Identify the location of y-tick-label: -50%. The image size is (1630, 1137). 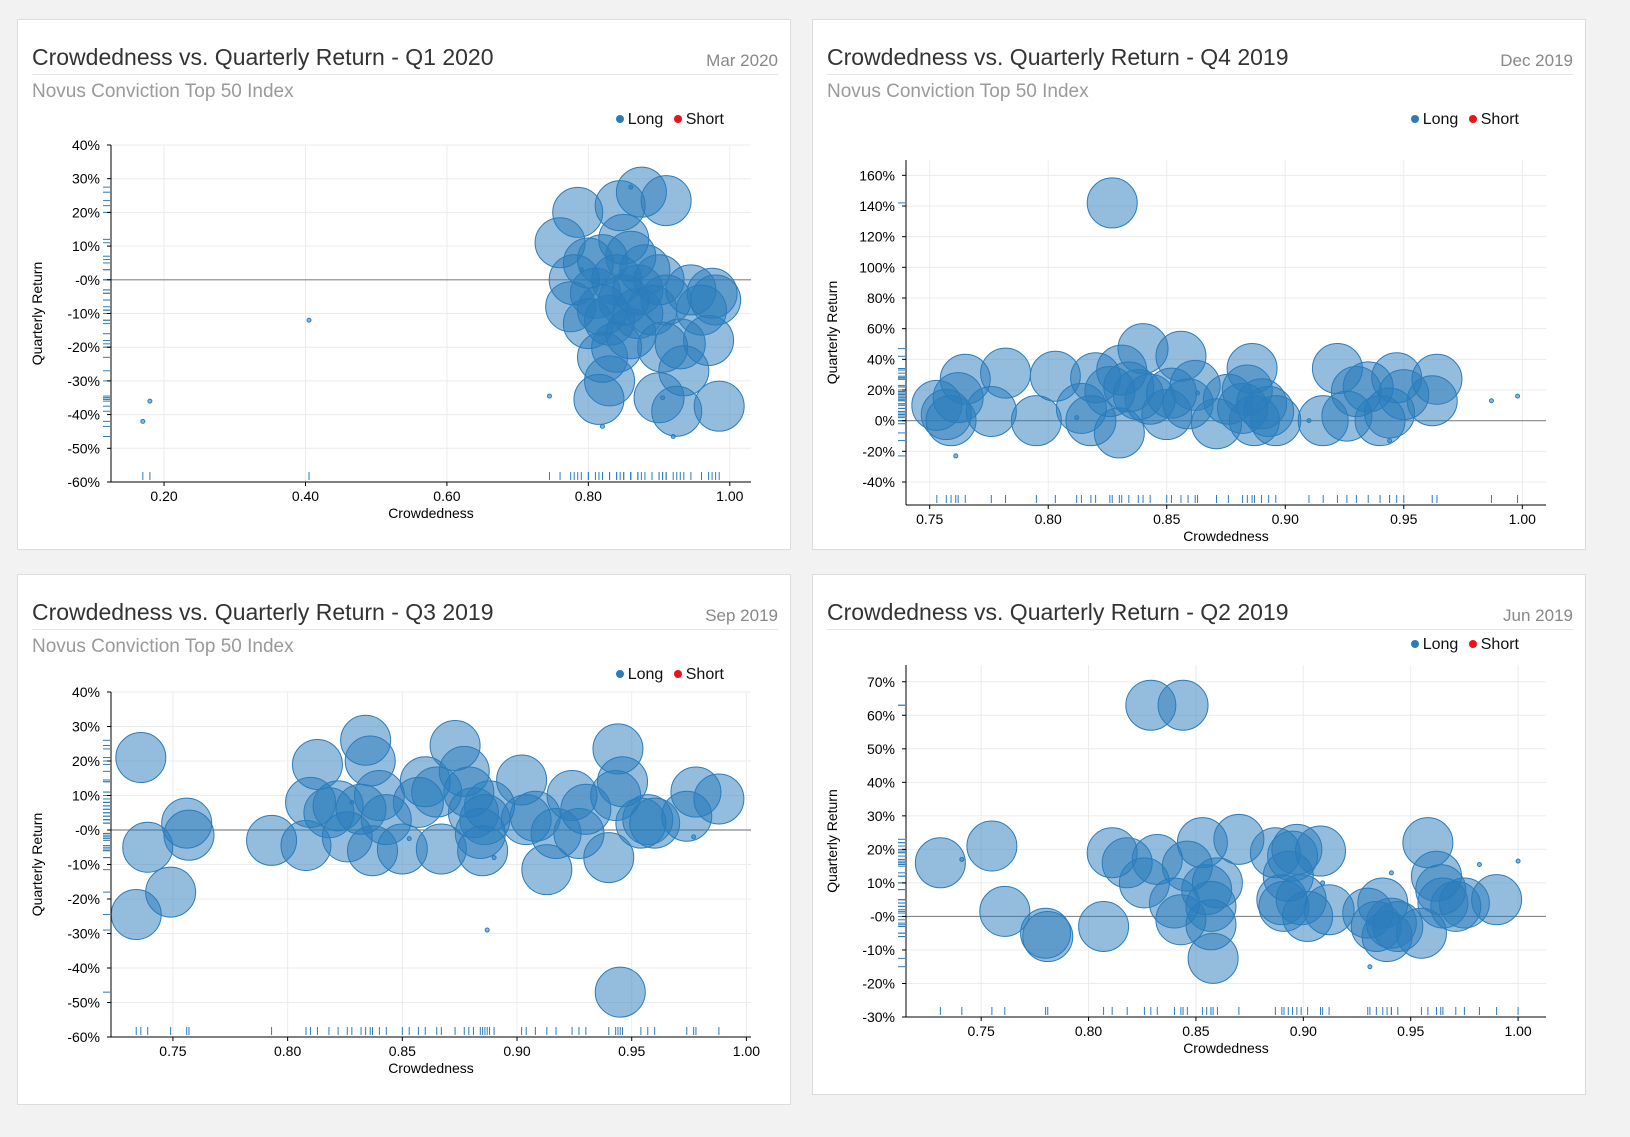
(83, 1003).